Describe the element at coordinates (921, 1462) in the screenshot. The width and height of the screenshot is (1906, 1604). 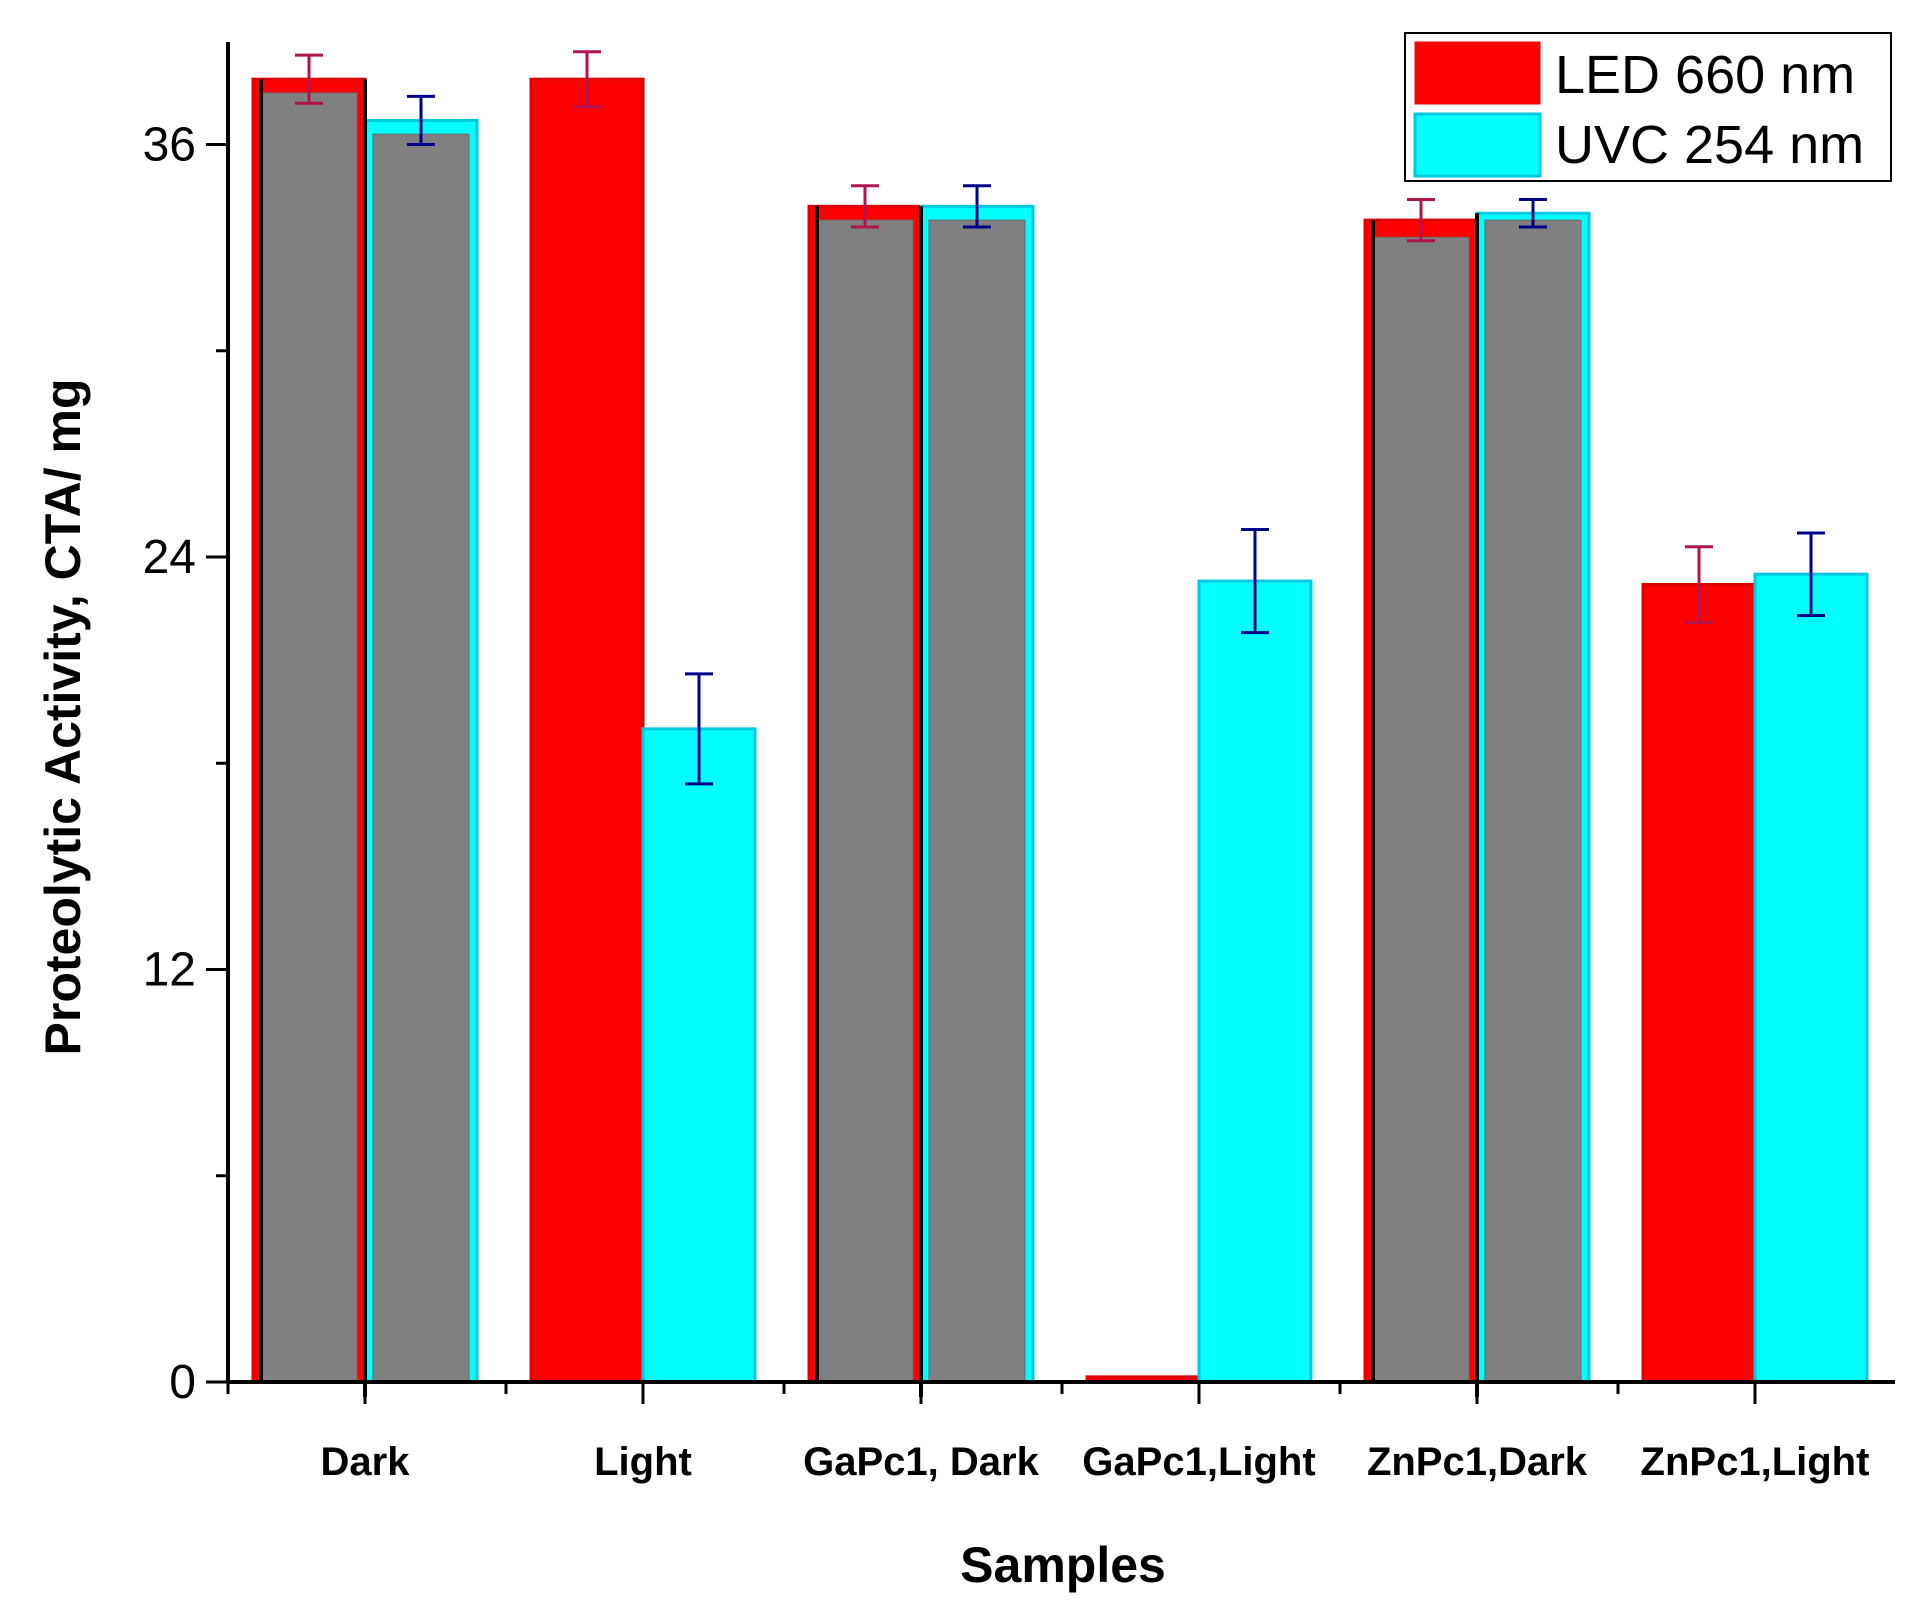
I see `x-tick-label: GaPc1, Dark` at that location.